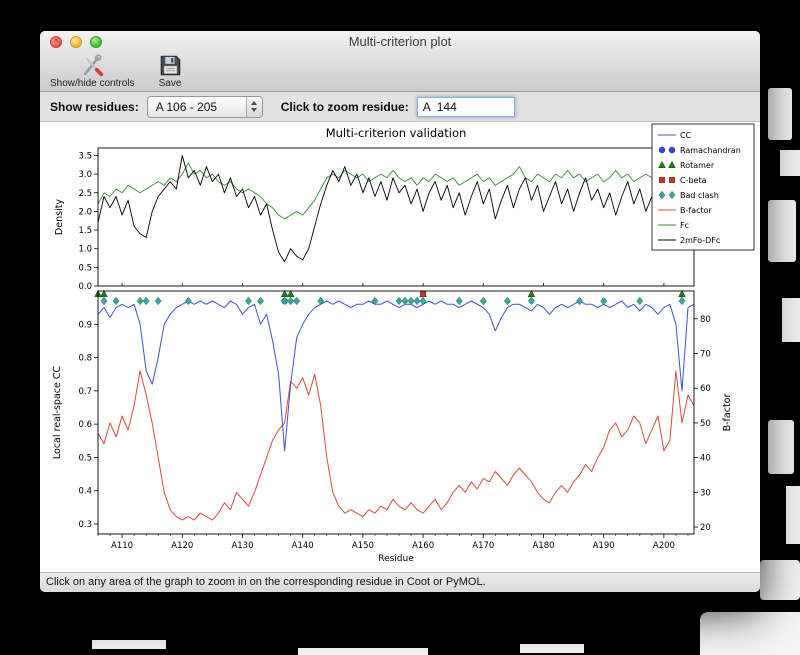  I want to click on svg-text: 3.0, so click(85, 175).